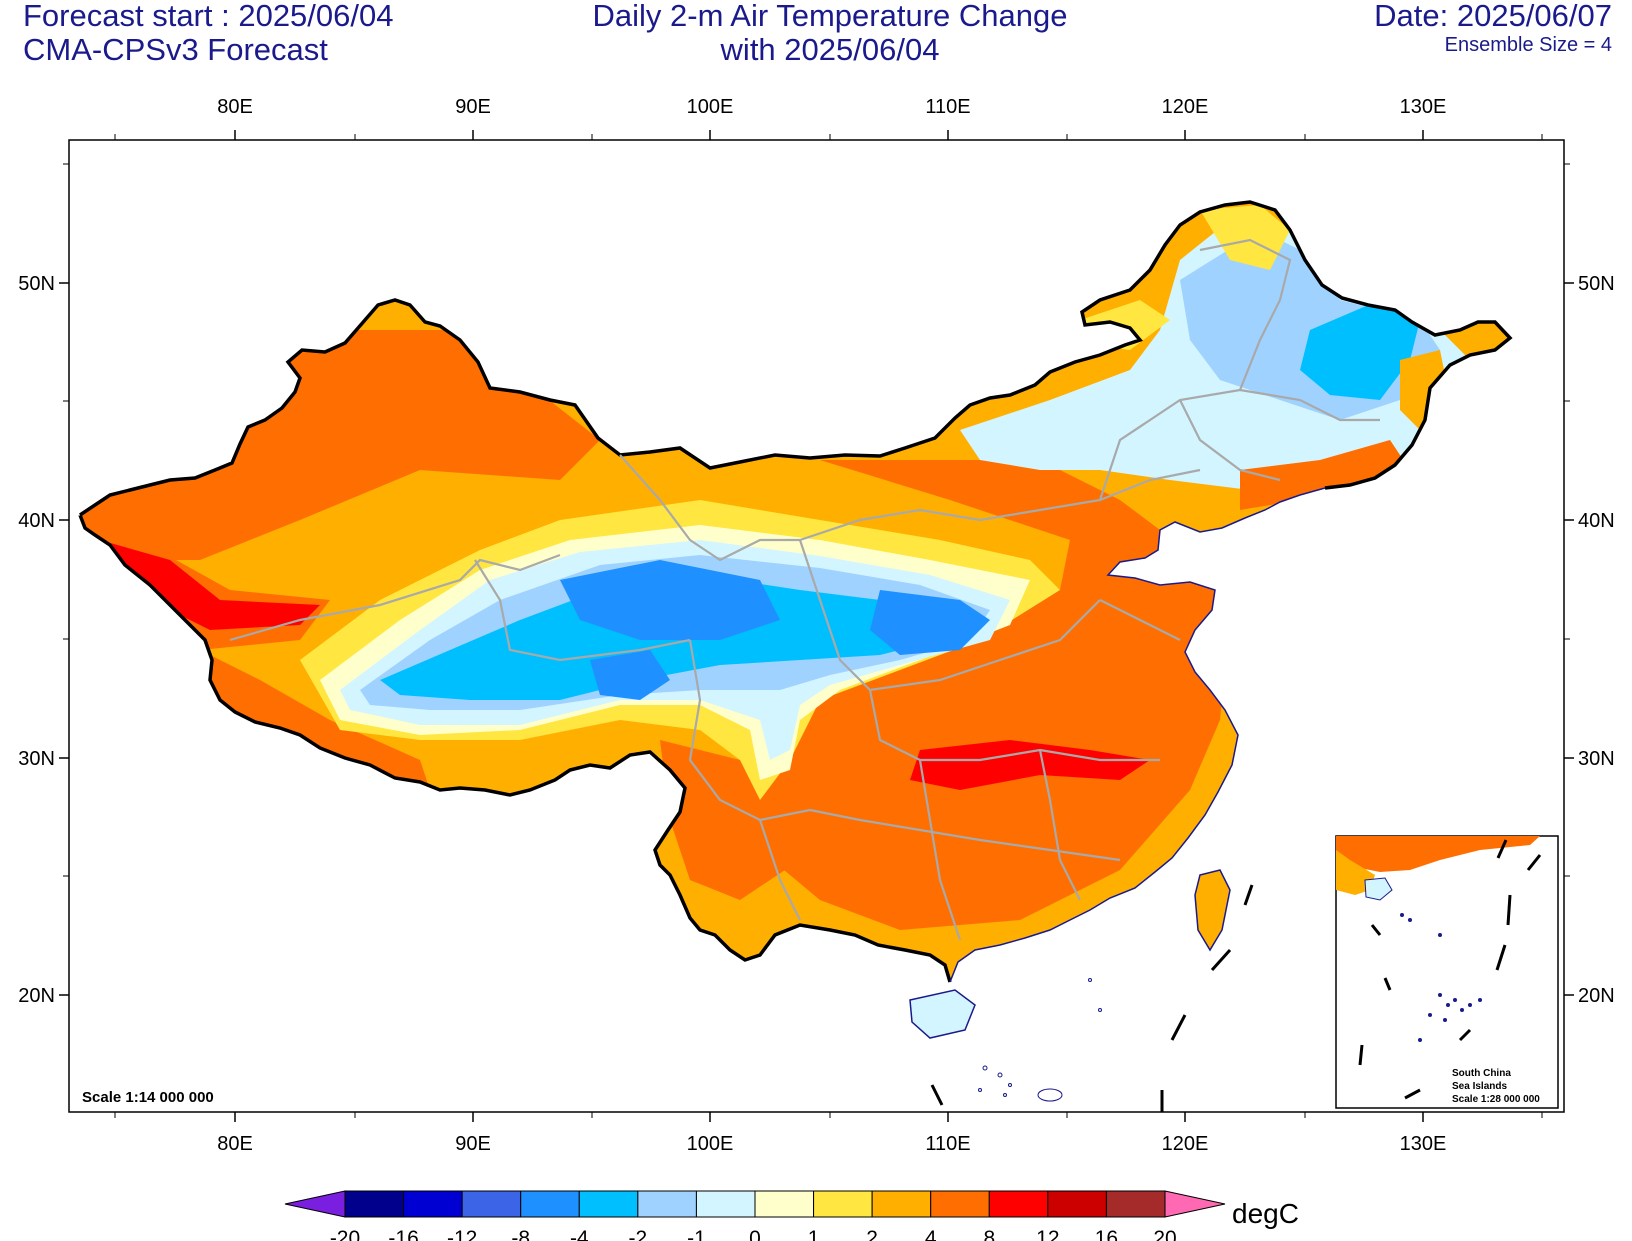  What do you see at coordinates (235, 1144) in the screenshot?
I see `lon-label-bottom: 80E` at bounding box center [235, 1144].